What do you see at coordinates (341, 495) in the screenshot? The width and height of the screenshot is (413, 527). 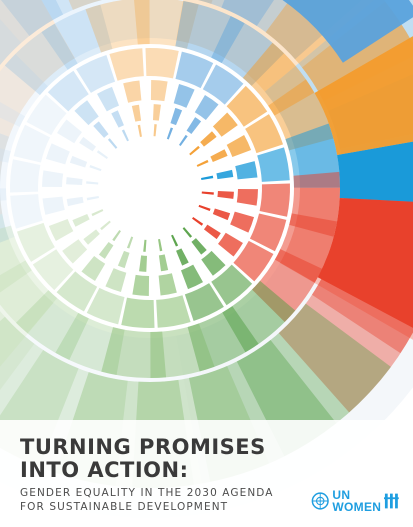 I see `logo-text-un: UN` at bounding box center [341, 495].